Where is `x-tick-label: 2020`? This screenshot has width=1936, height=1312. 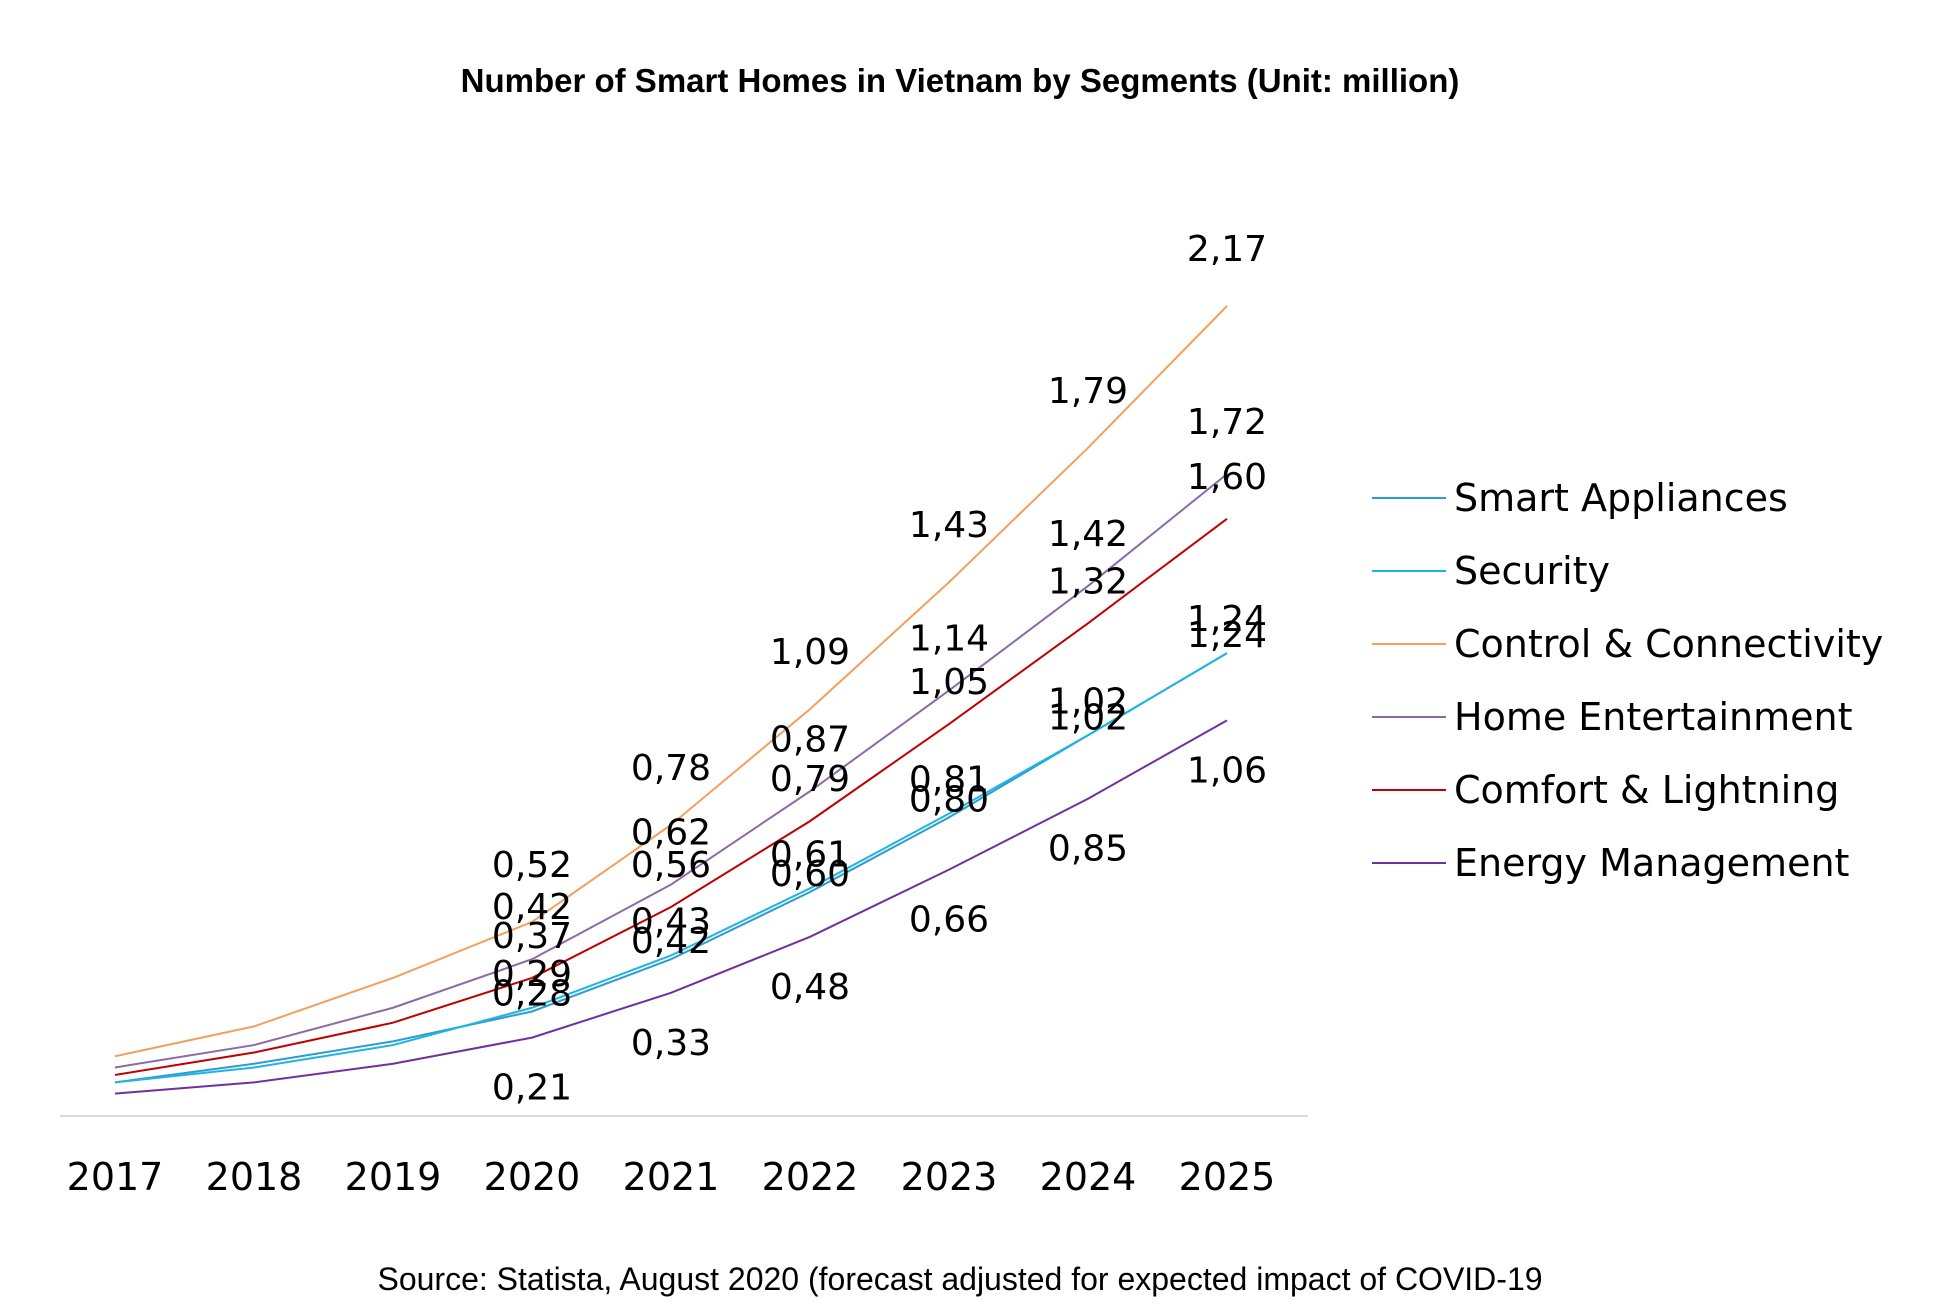
x-tick-label: 2020 is located at coordinates (532, 1177).